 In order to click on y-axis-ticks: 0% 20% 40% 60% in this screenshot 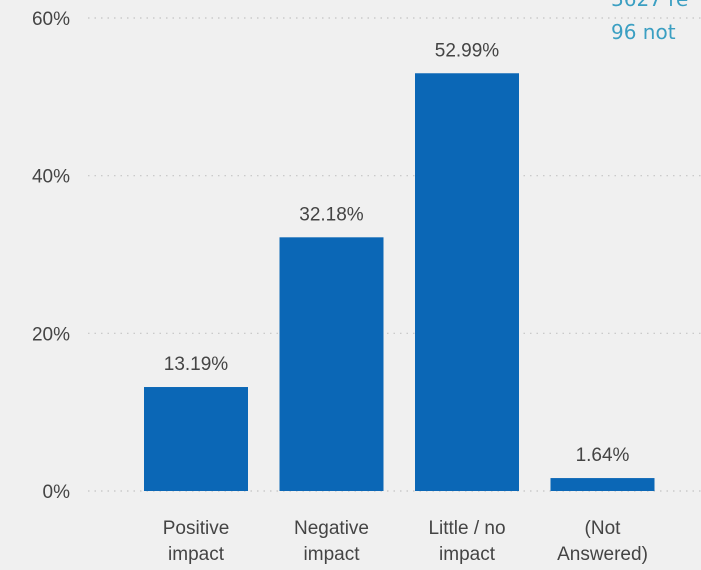, I will do `click(51, 256)`.